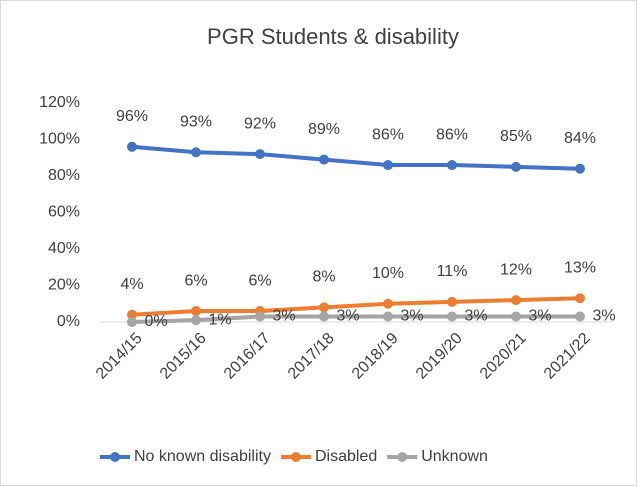  I want to click on data-label: 84%, so click(580, 138).